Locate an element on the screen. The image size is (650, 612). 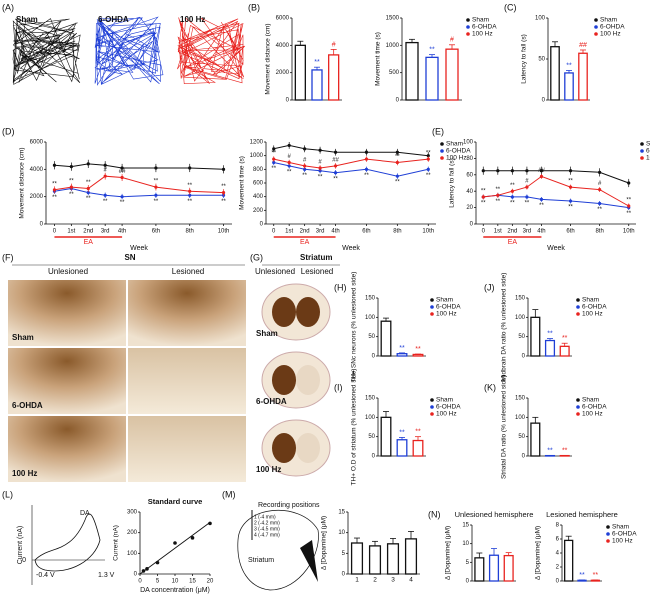
y-tick-label: 50 is located at coordinates (541, 60).